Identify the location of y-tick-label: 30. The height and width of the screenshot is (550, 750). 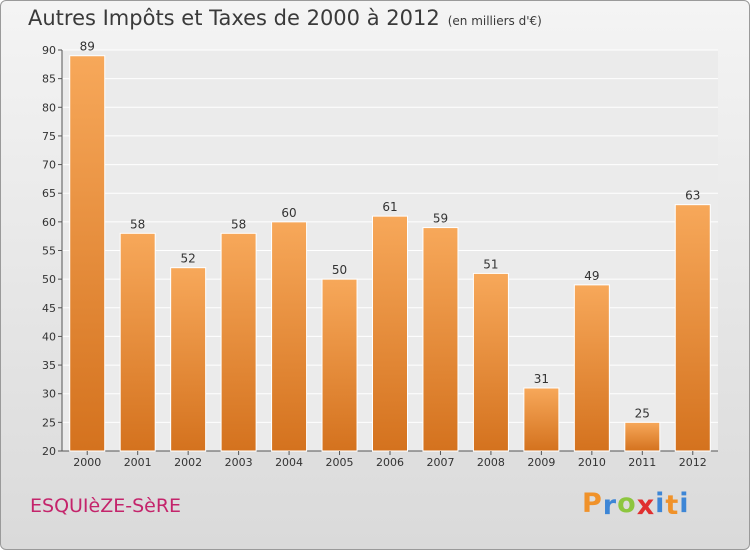
(49, 394).